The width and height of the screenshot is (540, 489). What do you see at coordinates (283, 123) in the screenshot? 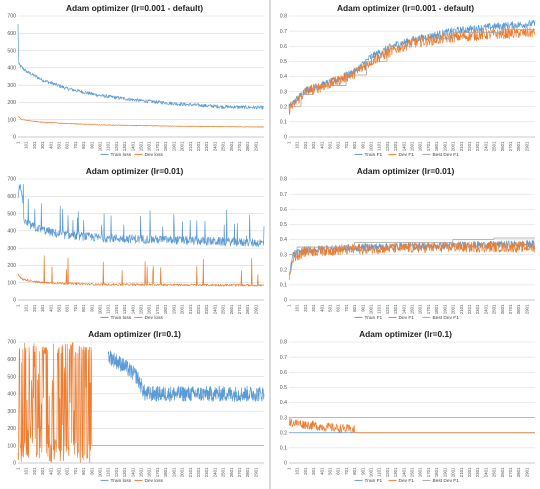
I see `y-tick-label: 0.1` at bounding box center [283, 123].